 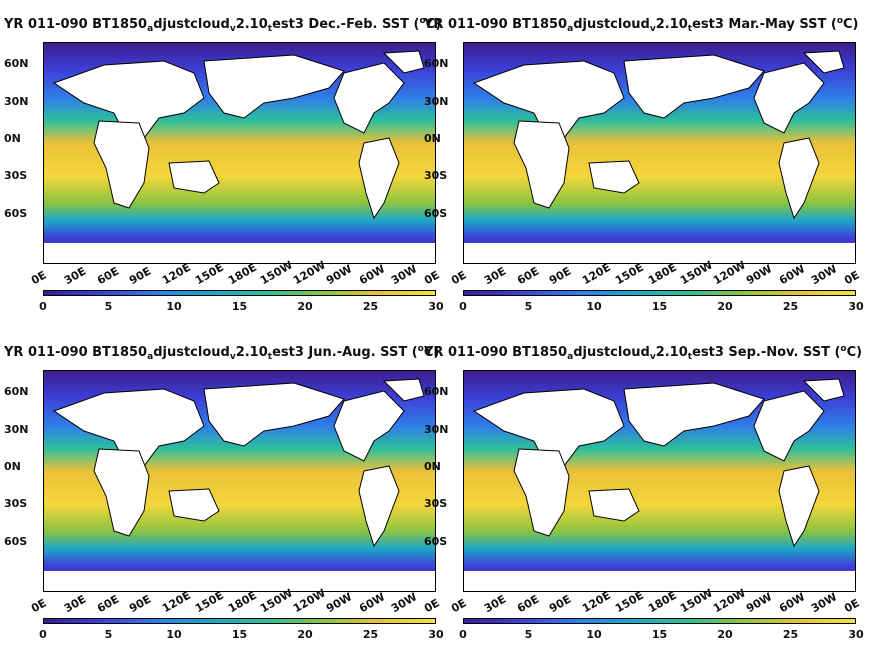 What do you see at coordinates (766, 352) in the screenshot?
I see `title-segment: est3 Sep.-Nov. SST (` at bounding box center [766, 352].